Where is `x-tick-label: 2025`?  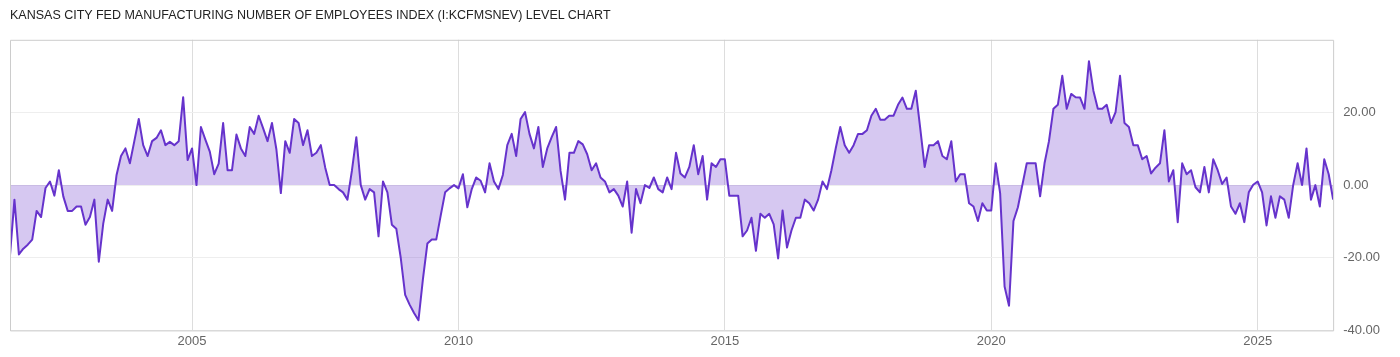 x-tick-label: 2025 is located at coordinates (1258, 340).